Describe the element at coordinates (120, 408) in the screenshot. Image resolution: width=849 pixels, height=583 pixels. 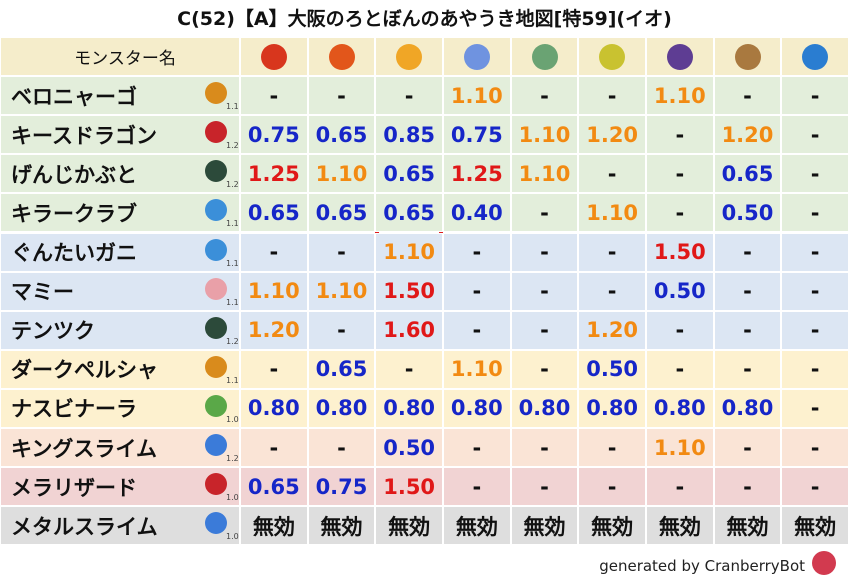
I see `monster-name: ナスビナーラ` at that location.